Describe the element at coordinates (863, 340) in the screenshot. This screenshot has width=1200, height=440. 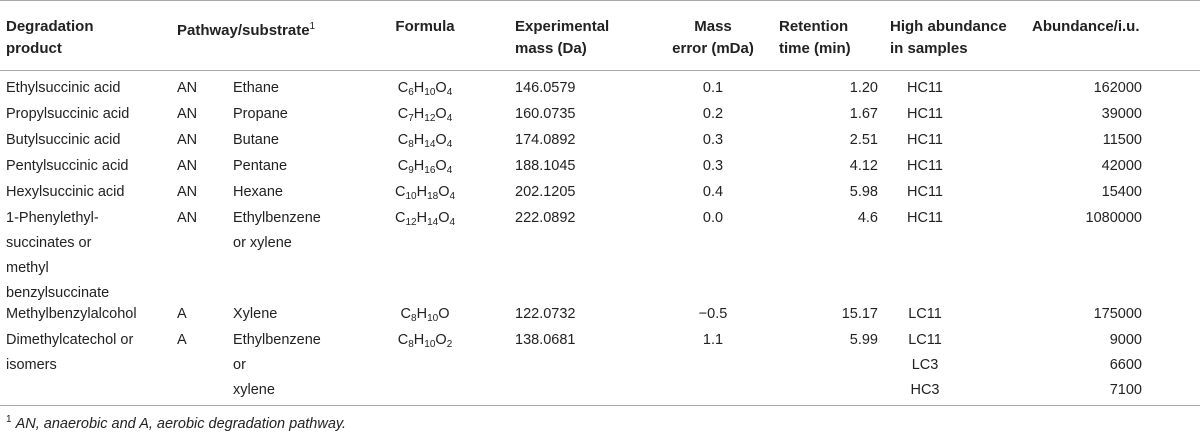
I see `cell-retention: 5.99` at that location.